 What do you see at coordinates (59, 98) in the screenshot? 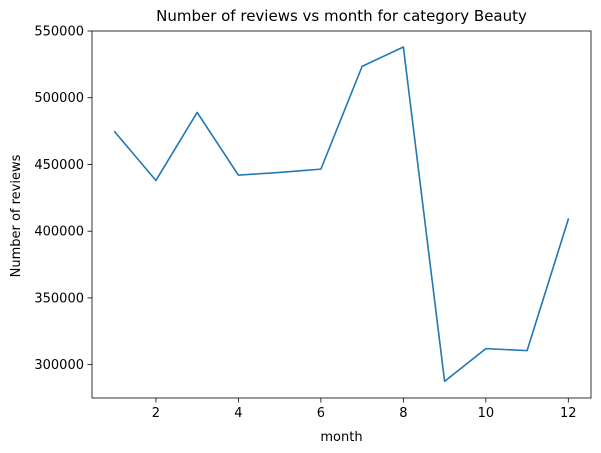
I see `y-tick-label: 500000` at bounding box center [59, 98].